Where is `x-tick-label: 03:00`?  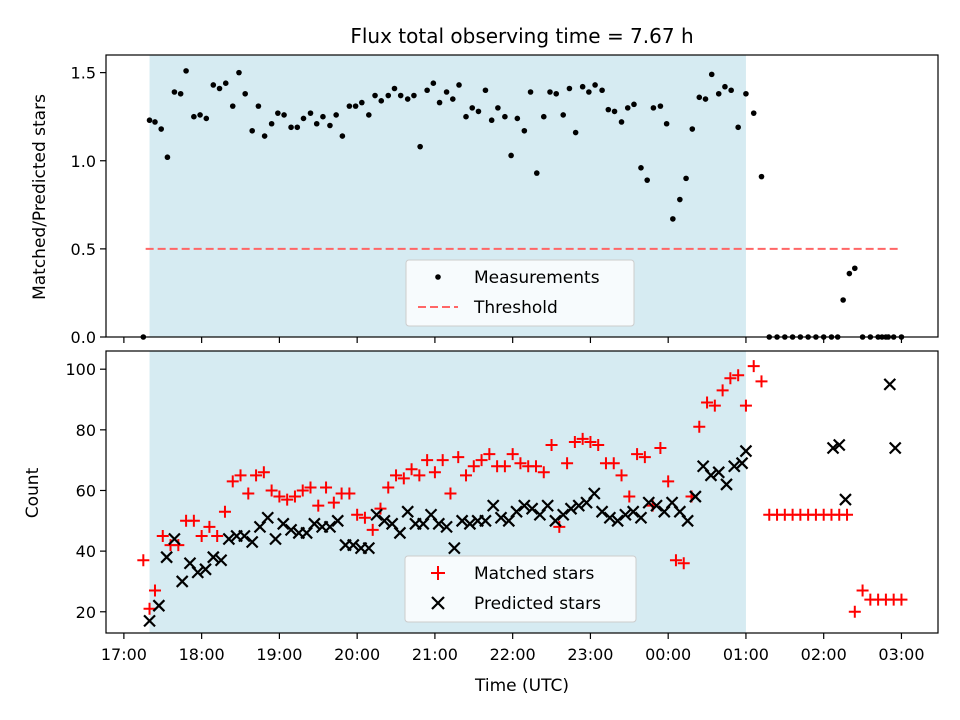 x-tick-label: 03:00 is located at coordinates (901, 654).